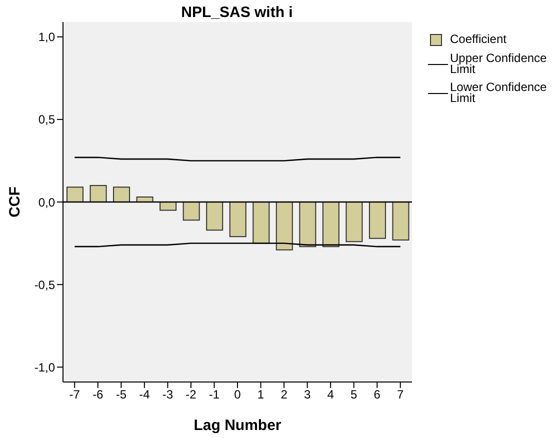 The image size is (555, 438). Describe the element at coordinates (47, 119) in the screenshot. I see `y-tick-label: 0,5` at that location.